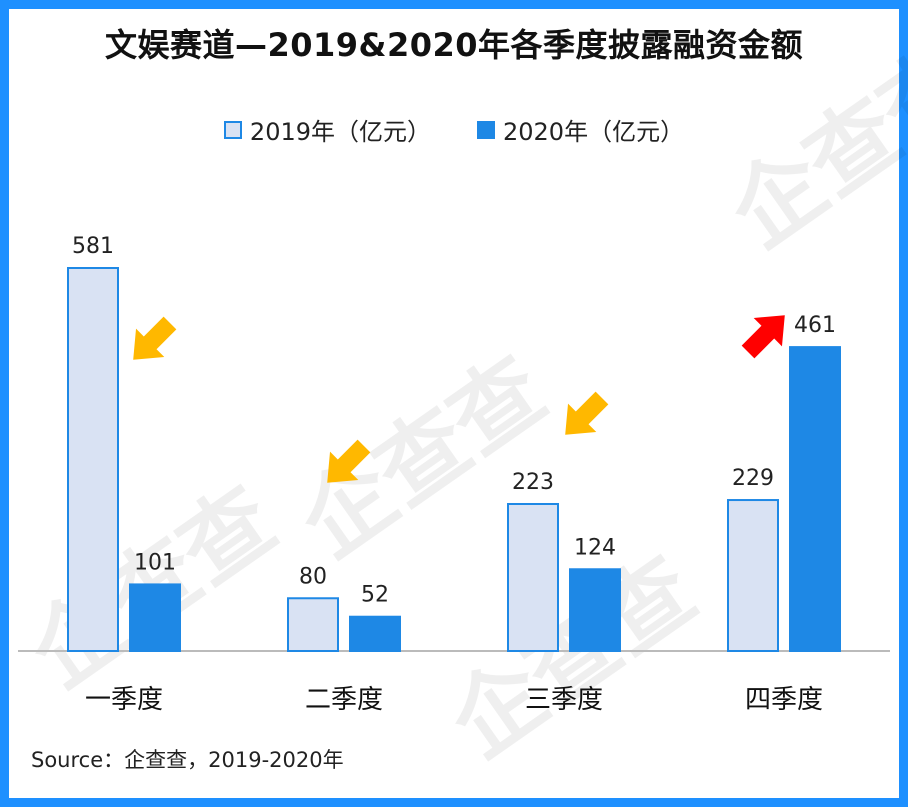 The width and height of the screenshot is (908, 807). Describe the element at coordinates (375, 595) in the screenshot. I see `data-label-1-1: 52` at that location.